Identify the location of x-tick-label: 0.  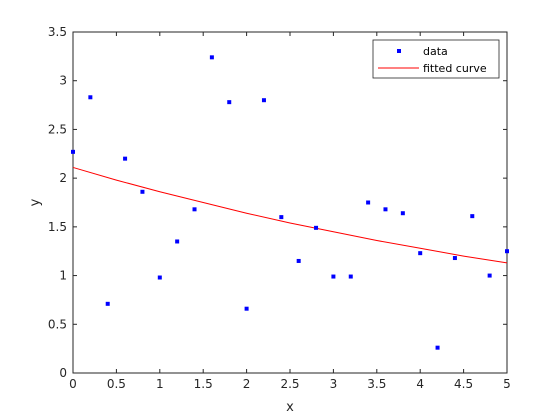
(73, 384).